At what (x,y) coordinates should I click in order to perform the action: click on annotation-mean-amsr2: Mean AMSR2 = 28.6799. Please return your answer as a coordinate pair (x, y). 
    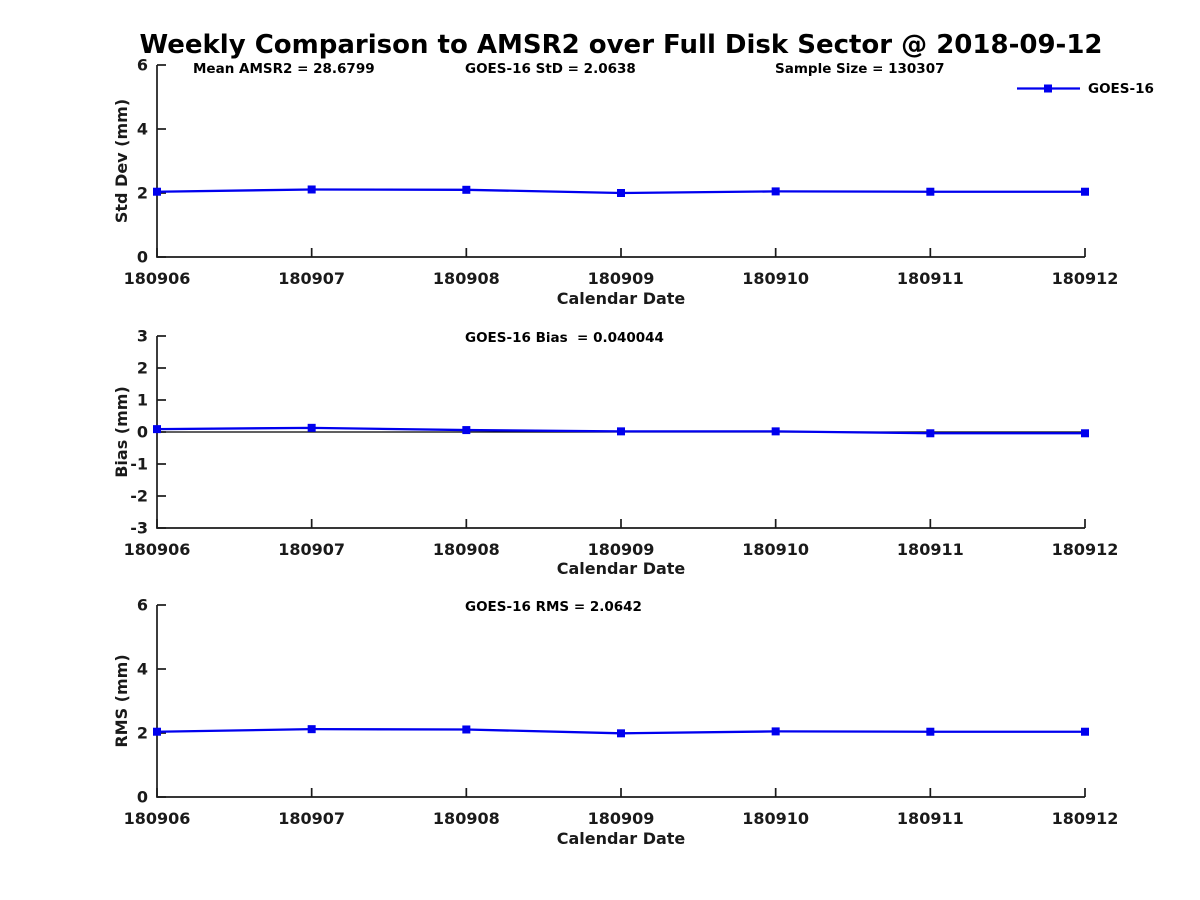
    Looking at the image, I should click on (284, 69).